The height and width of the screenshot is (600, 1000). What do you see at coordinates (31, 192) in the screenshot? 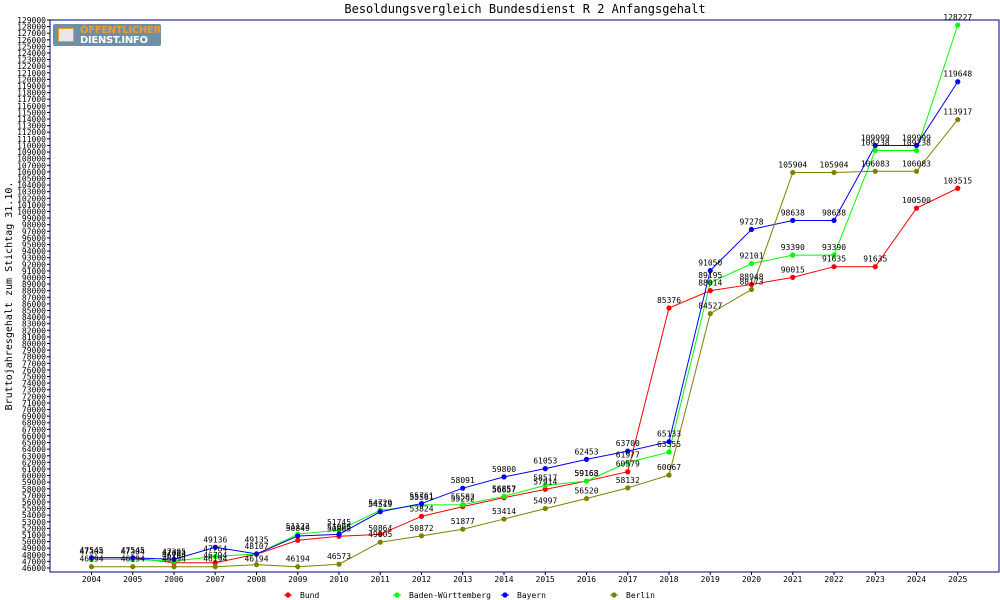
I see `y-tick-label: 103000` at bounding box center [31, 192].